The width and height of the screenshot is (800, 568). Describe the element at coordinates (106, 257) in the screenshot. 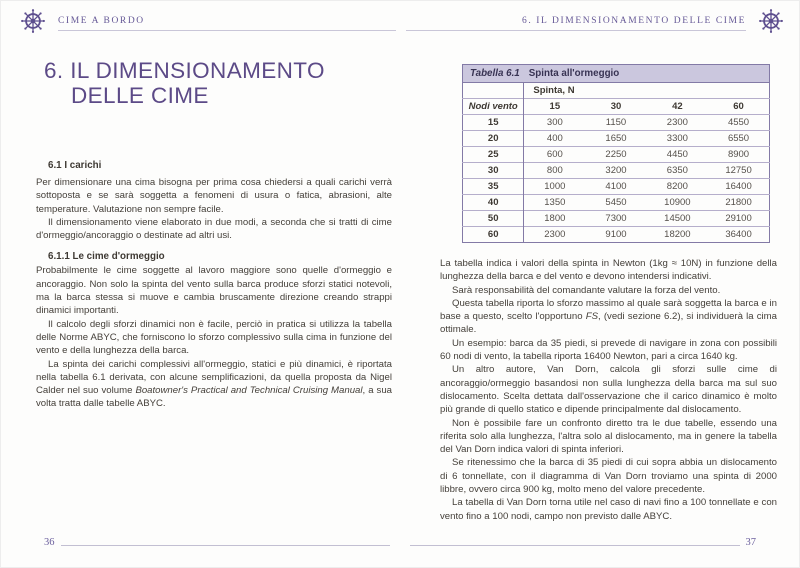

I see `section-heading-6-1-1: 6.1.1 Le cime d'ormeggio` at that location.